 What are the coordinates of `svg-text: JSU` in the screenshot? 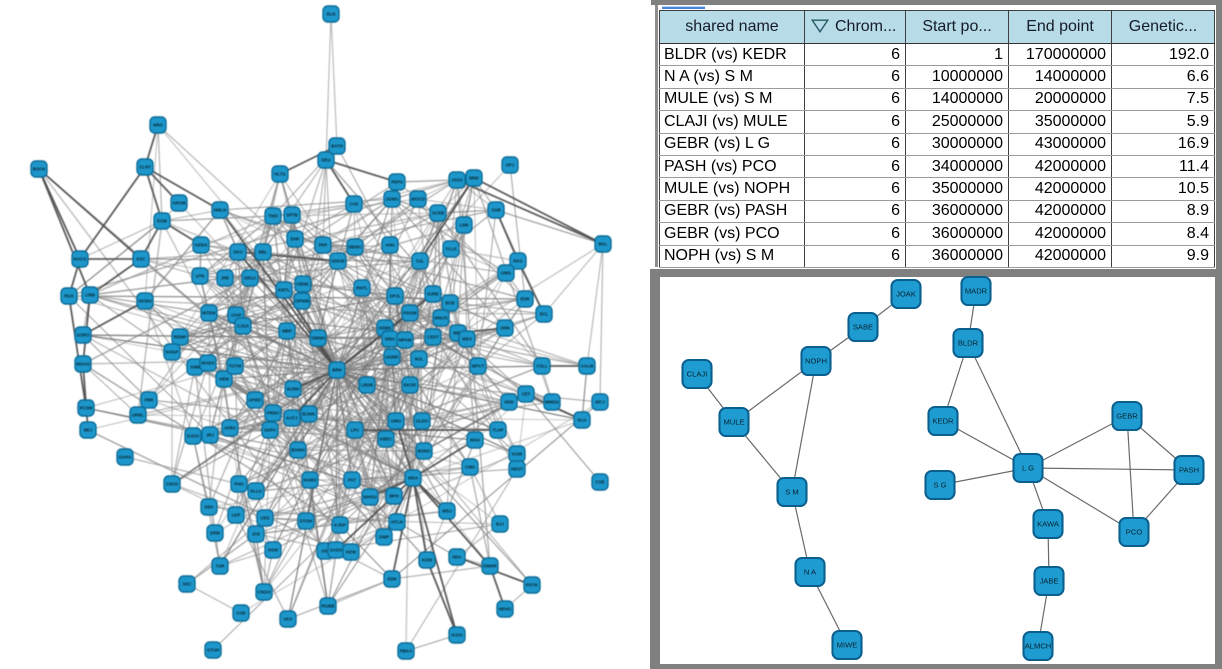 It's located at (325, 551).